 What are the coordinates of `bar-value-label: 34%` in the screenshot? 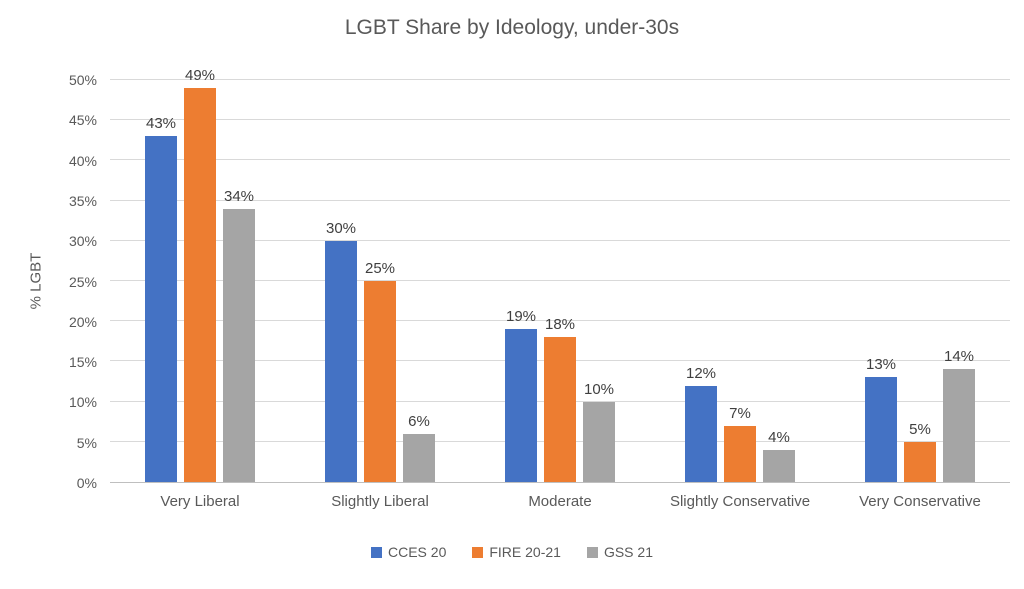 It's located at (239, 196).